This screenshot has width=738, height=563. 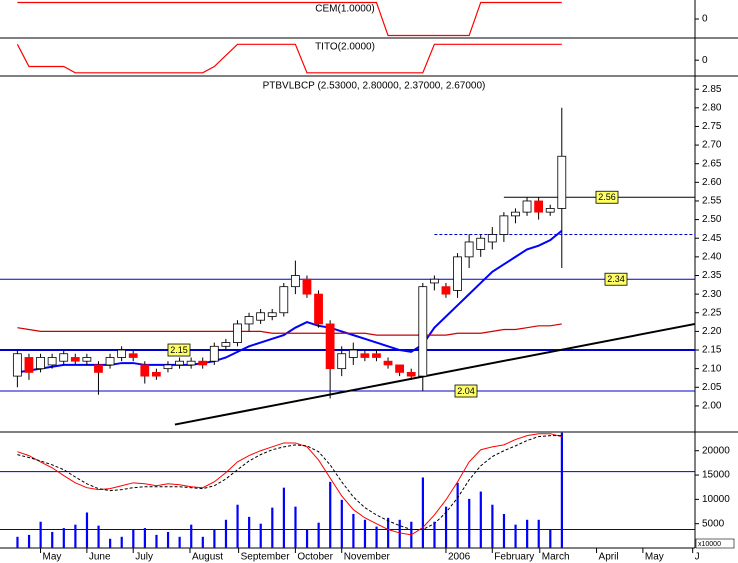 I want to click on x-tick-label: August, so click(x=207, y=557).